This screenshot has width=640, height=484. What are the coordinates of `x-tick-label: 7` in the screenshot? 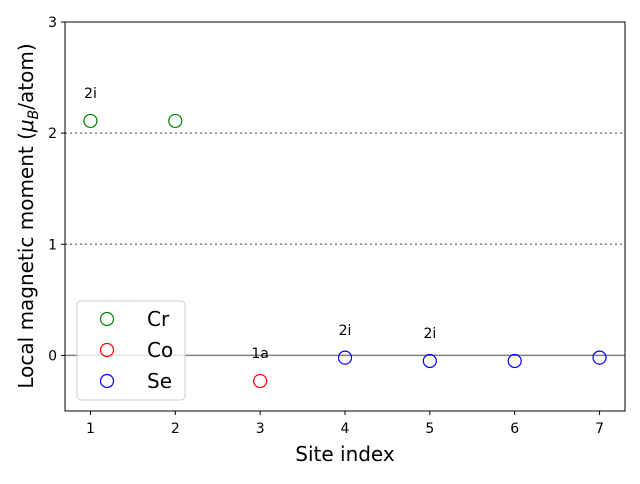 It's located at (599, 429).